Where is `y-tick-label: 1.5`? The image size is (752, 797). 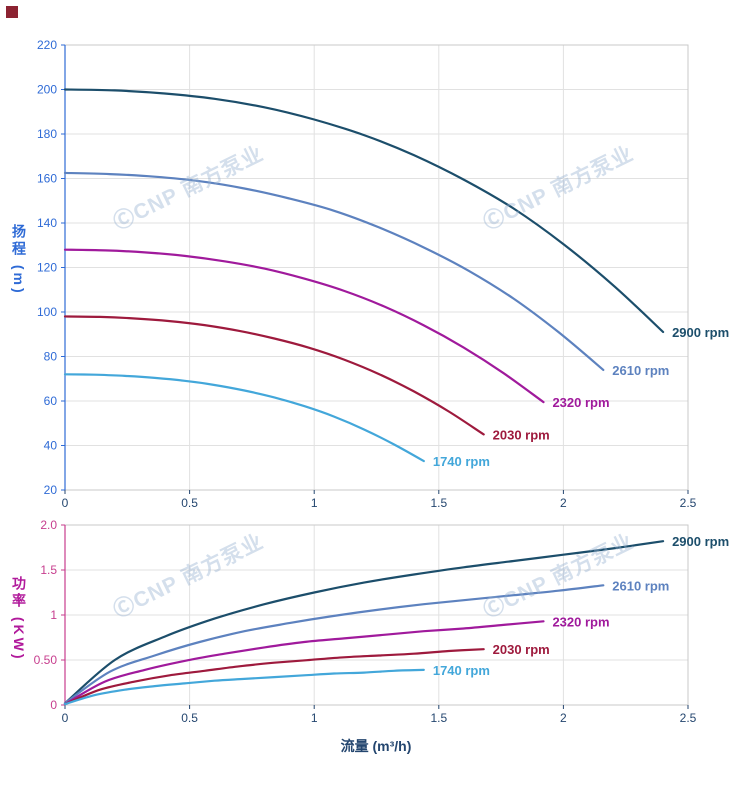
y-tick-label: 1.5 is located at coordinates (48, 570).